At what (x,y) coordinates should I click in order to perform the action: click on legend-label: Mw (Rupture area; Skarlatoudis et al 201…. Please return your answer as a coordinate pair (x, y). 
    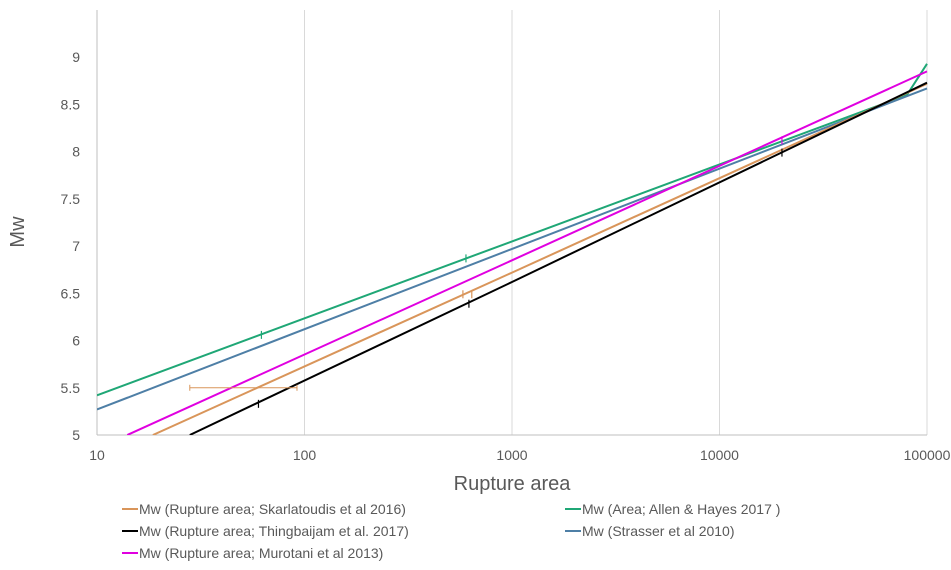
    Looking at the image, I should click on (272, 509).